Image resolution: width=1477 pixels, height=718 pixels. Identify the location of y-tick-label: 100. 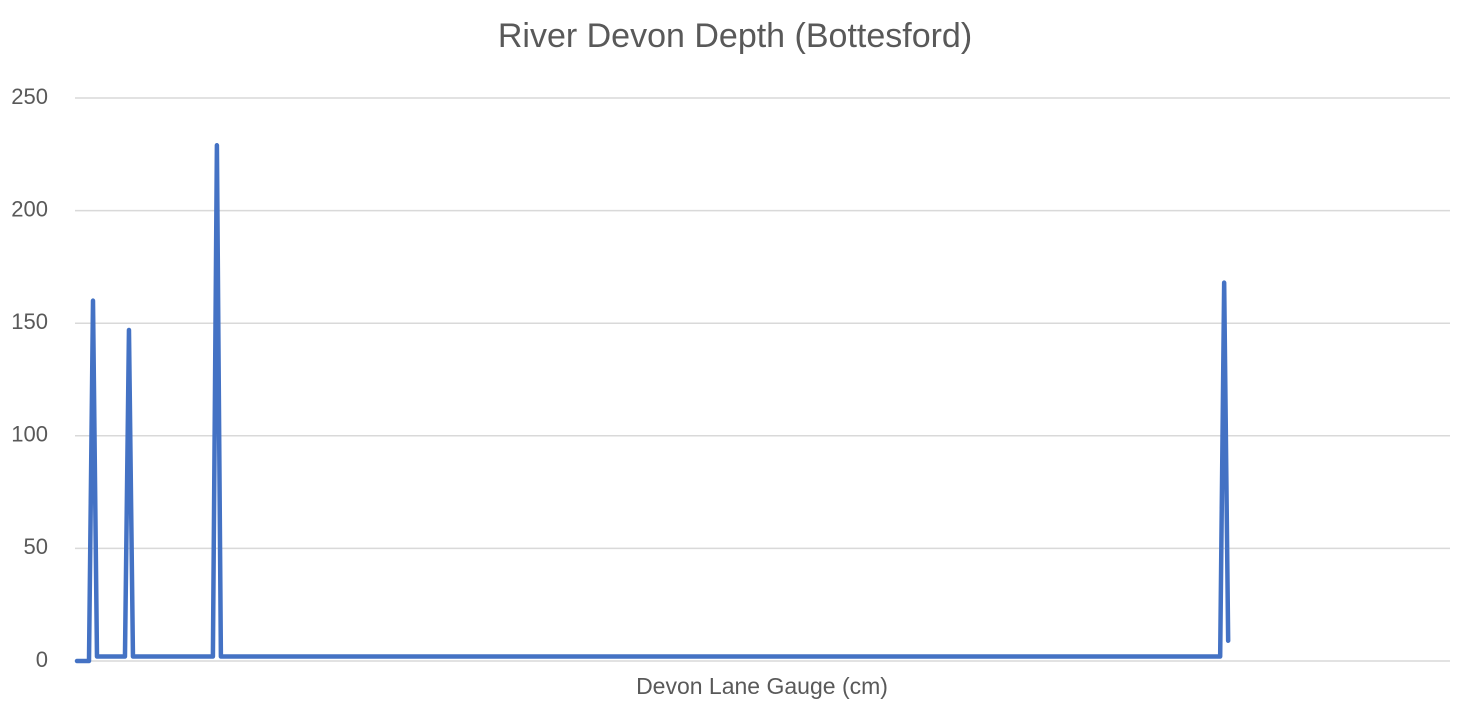
(29, 434).